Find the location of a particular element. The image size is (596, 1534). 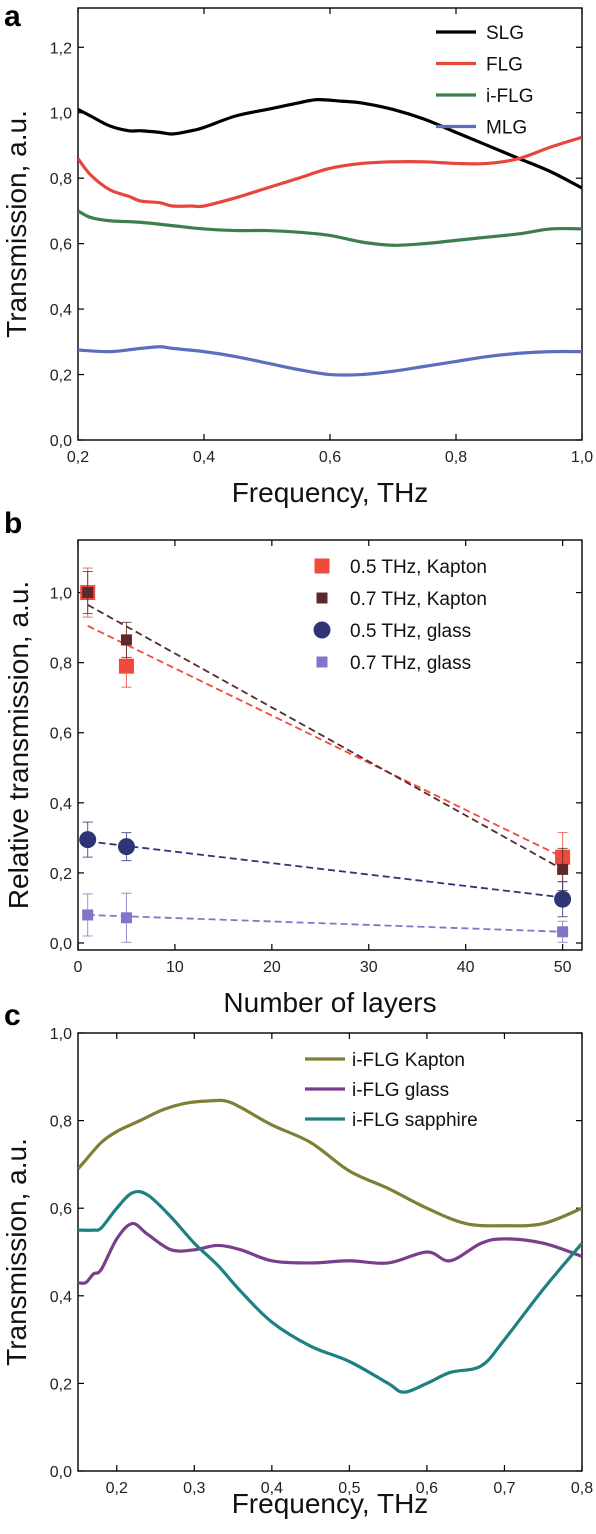

legend-label: 0.7 THz, Kapton is located at coordinates (418, 599).